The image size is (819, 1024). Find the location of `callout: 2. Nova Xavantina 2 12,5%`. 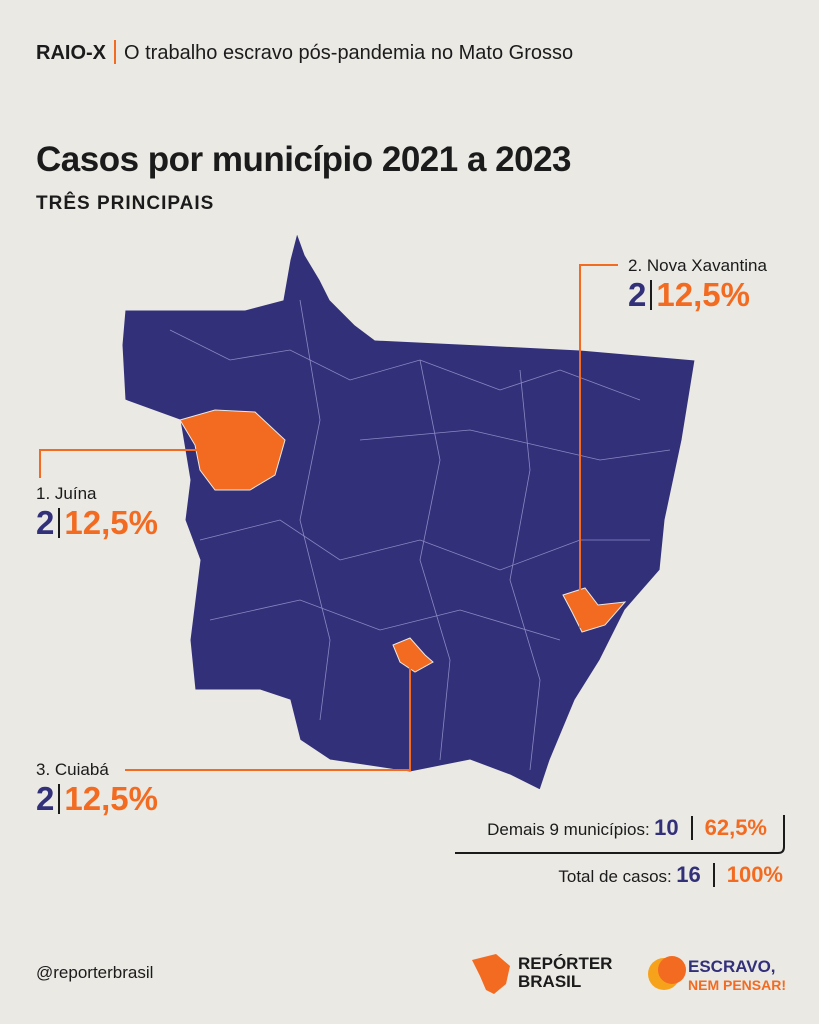

callout: 2. Nova Xavantina 2 12,5% is located at coordinates (697, 285).